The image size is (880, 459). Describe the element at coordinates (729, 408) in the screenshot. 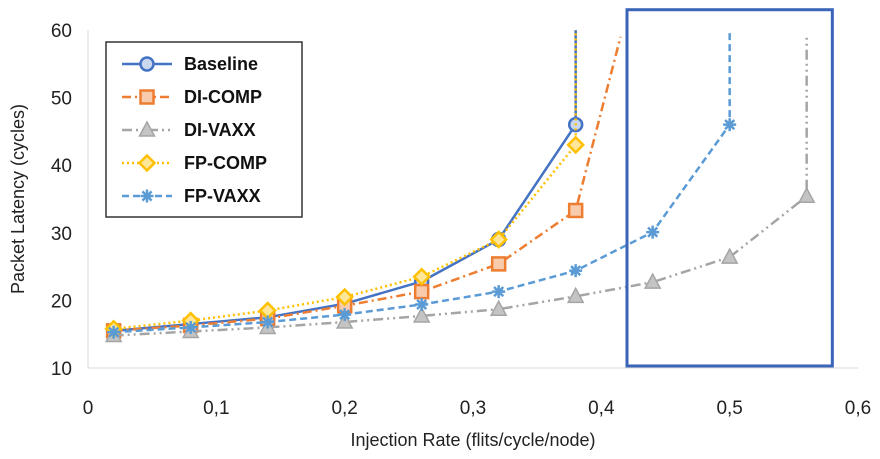

I see `x-tick-label: 0,5` at that location.